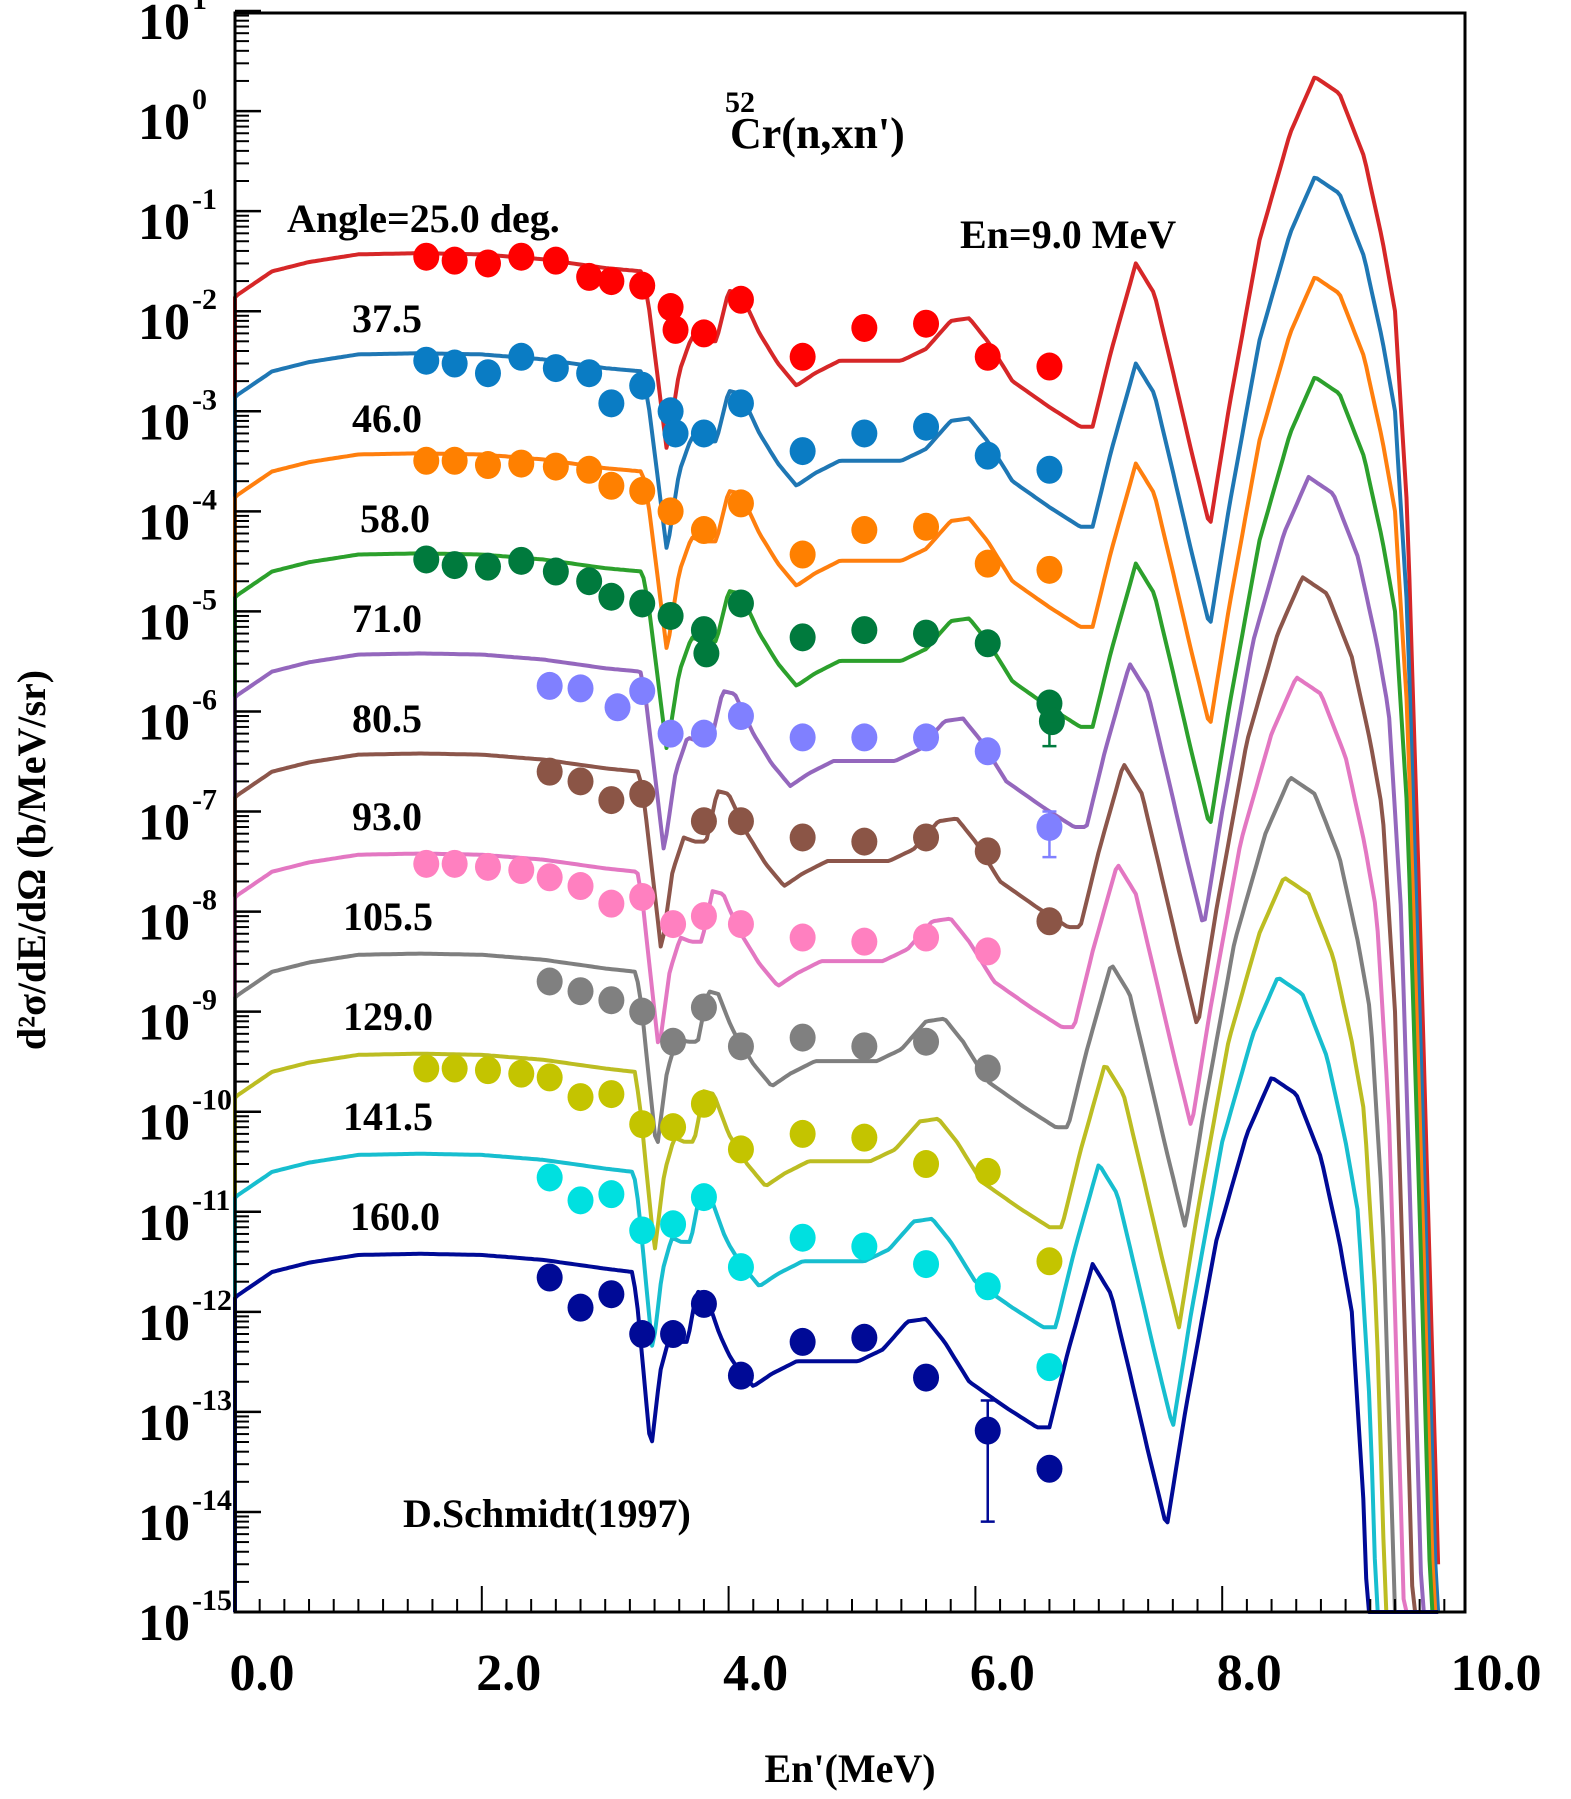 The width and height of the screenshot is (1571, 1799). Describe the element at coordinates (1018, 1121) in the screenshot. I see `error-bars` at that location.